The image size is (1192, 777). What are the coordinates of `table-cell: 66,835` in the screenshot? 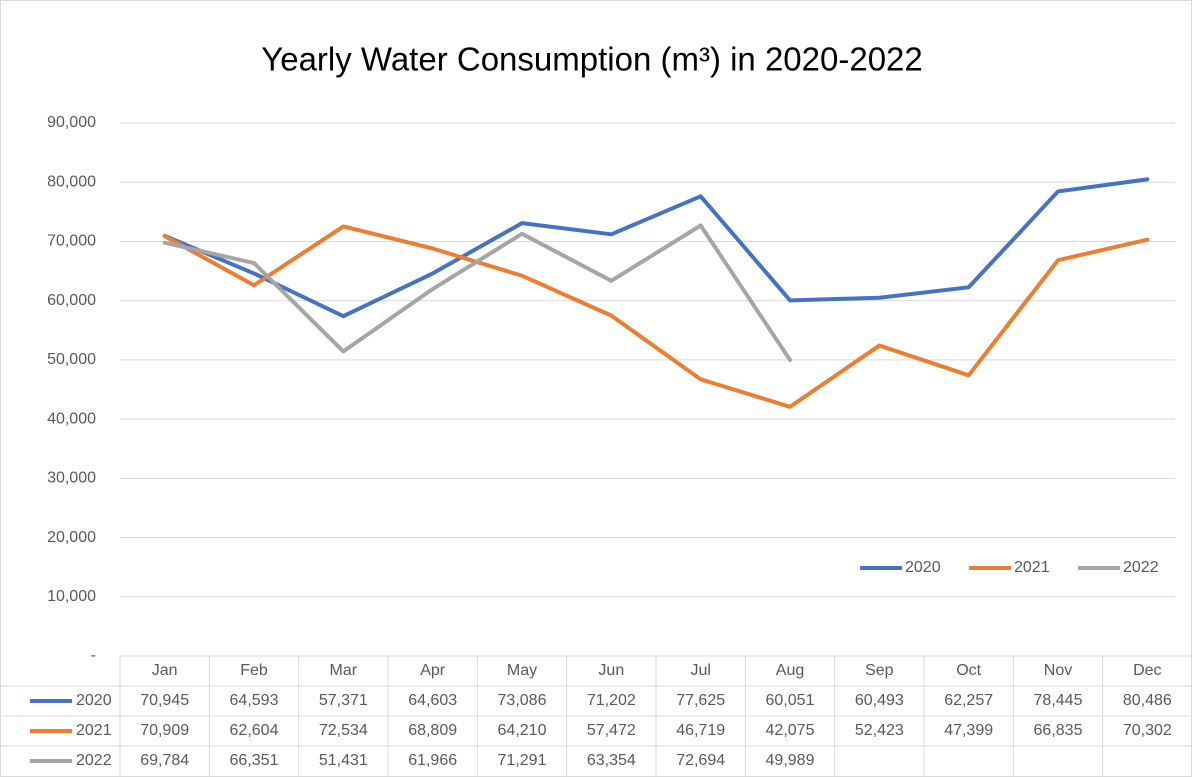 It's located at (1058, 730).